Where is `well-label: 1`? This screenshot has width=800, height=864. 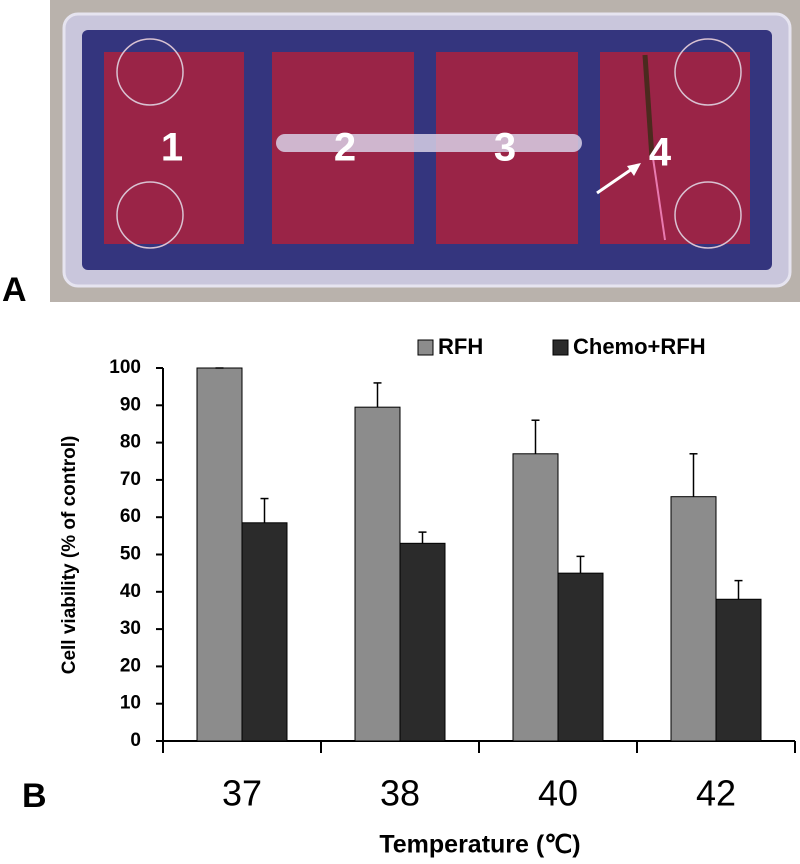 well-label: 1 is located at coordinates (172, 148).